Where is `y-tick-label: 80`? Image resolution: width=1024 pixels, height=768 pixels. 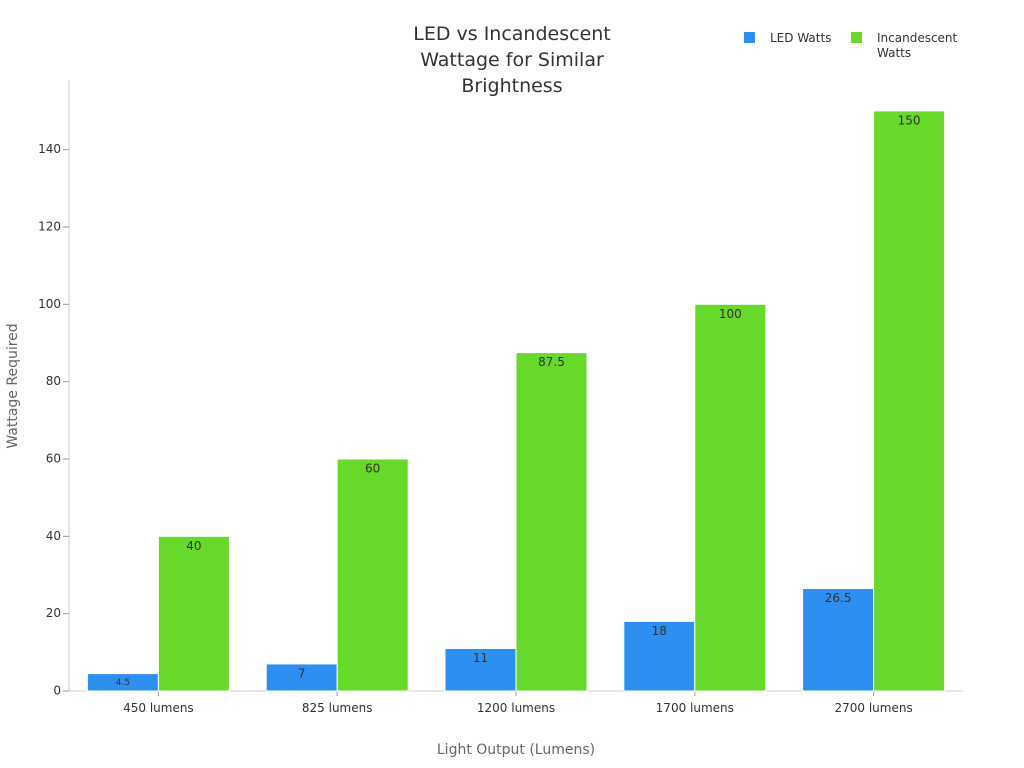 y-tick-label: 80 is located at coordinates (53, 381).